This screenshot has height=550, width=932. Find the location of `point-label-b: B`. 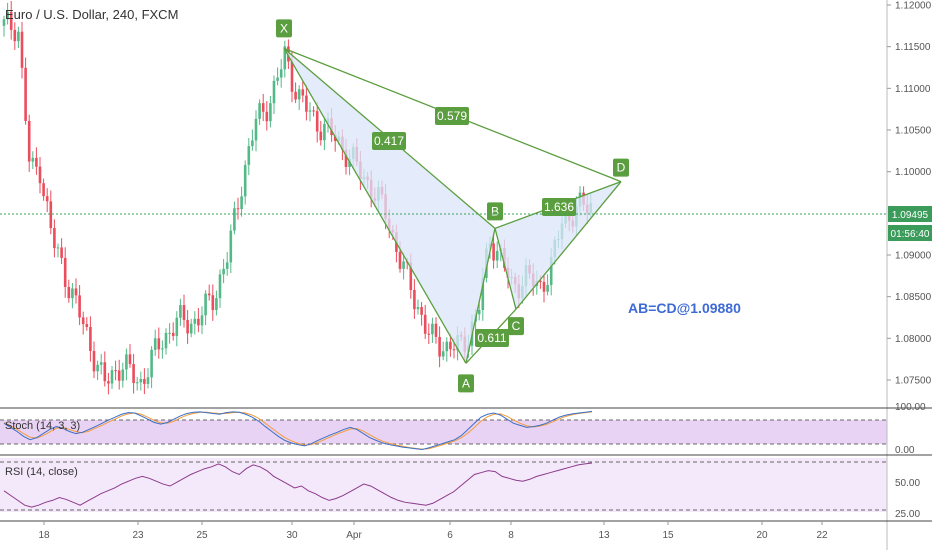

point-label-b: B is located at coordinates (495, 211).